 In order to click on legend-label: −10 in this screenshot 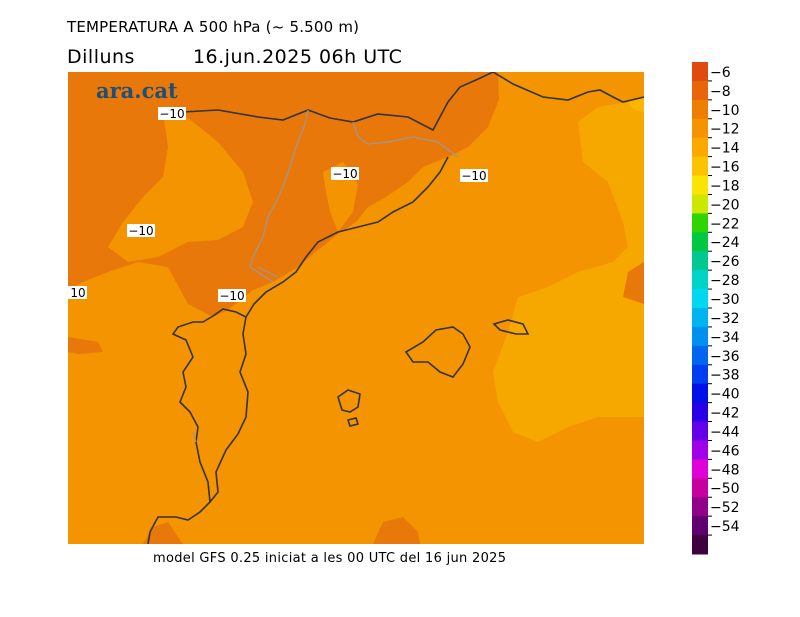, I will do `click(725, 111)`.